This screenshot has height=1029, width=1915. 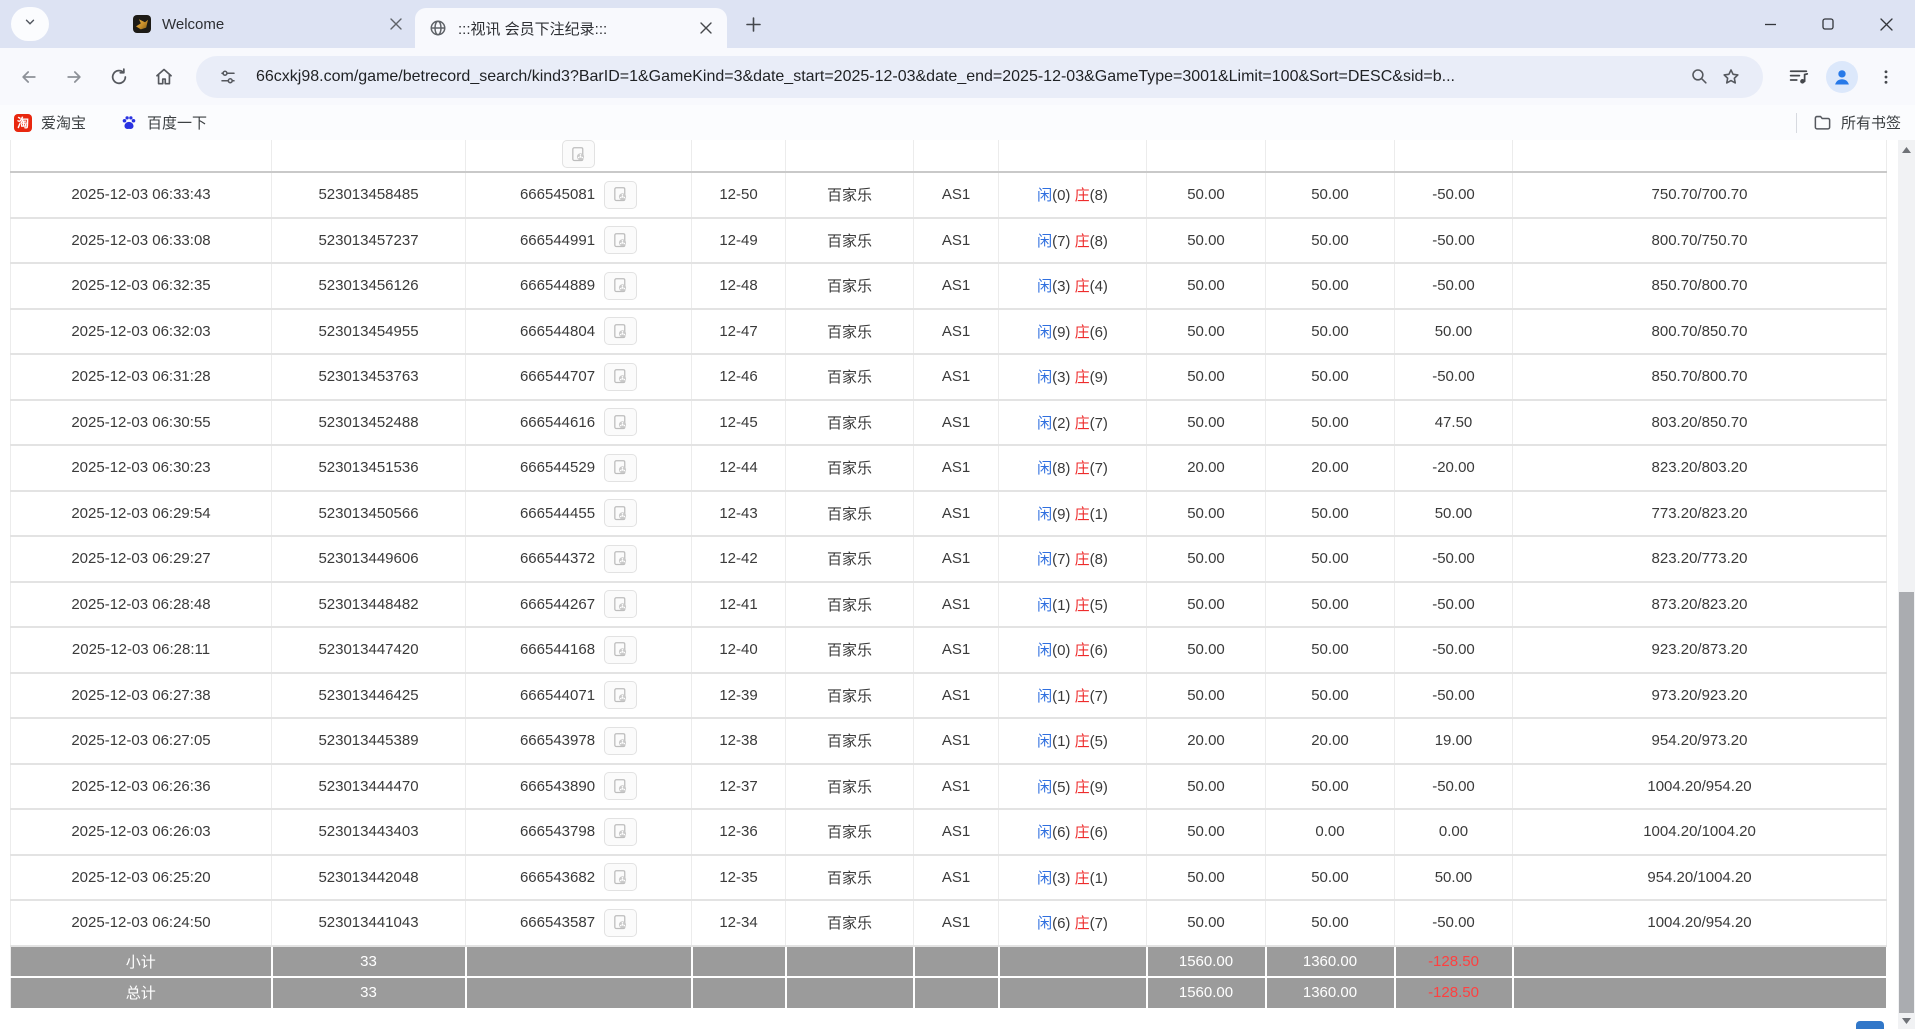 I want to click on scrollbar-up-icon, so click(x=1906, y=149).